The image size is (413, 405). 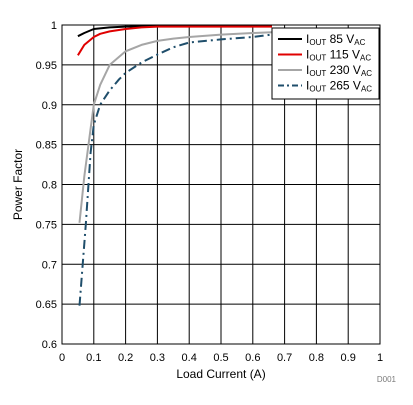 What do you see at coordinates (174, 40) in the screenshot?
I see `series-line-115-v` at bounding box center [174, 40].